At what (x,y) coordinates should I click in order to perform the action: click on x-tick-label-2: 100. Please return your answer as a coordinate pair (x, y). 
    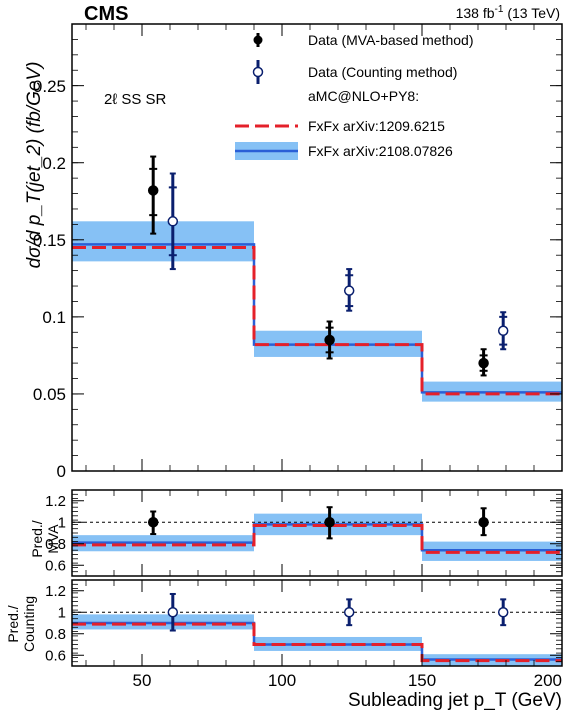
    Looking at the image, I should click on (282, 680).